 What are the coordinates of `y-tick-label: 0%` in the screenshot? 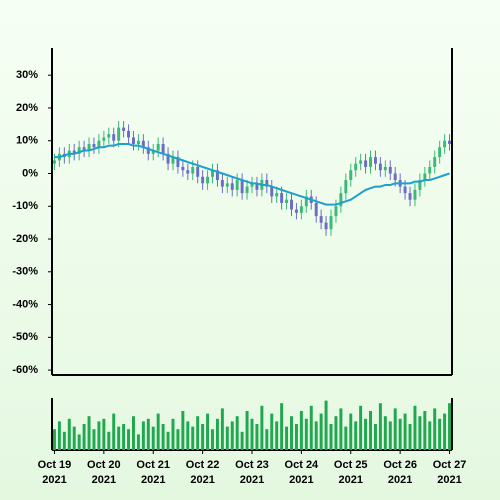 It's located at (30, 173).